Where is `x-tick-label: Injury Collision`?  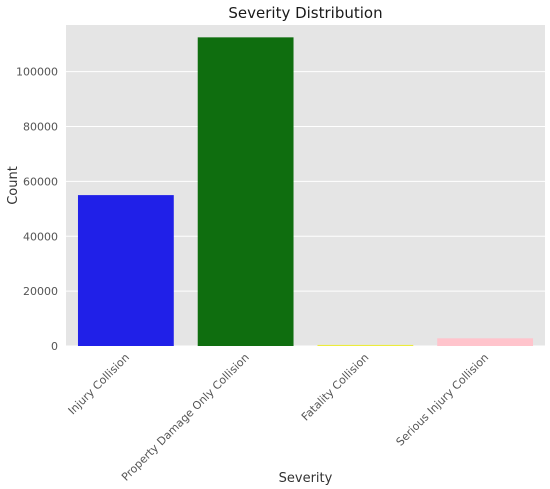
x-tick-label: Injury Collision is located at coordinates (99, 384).